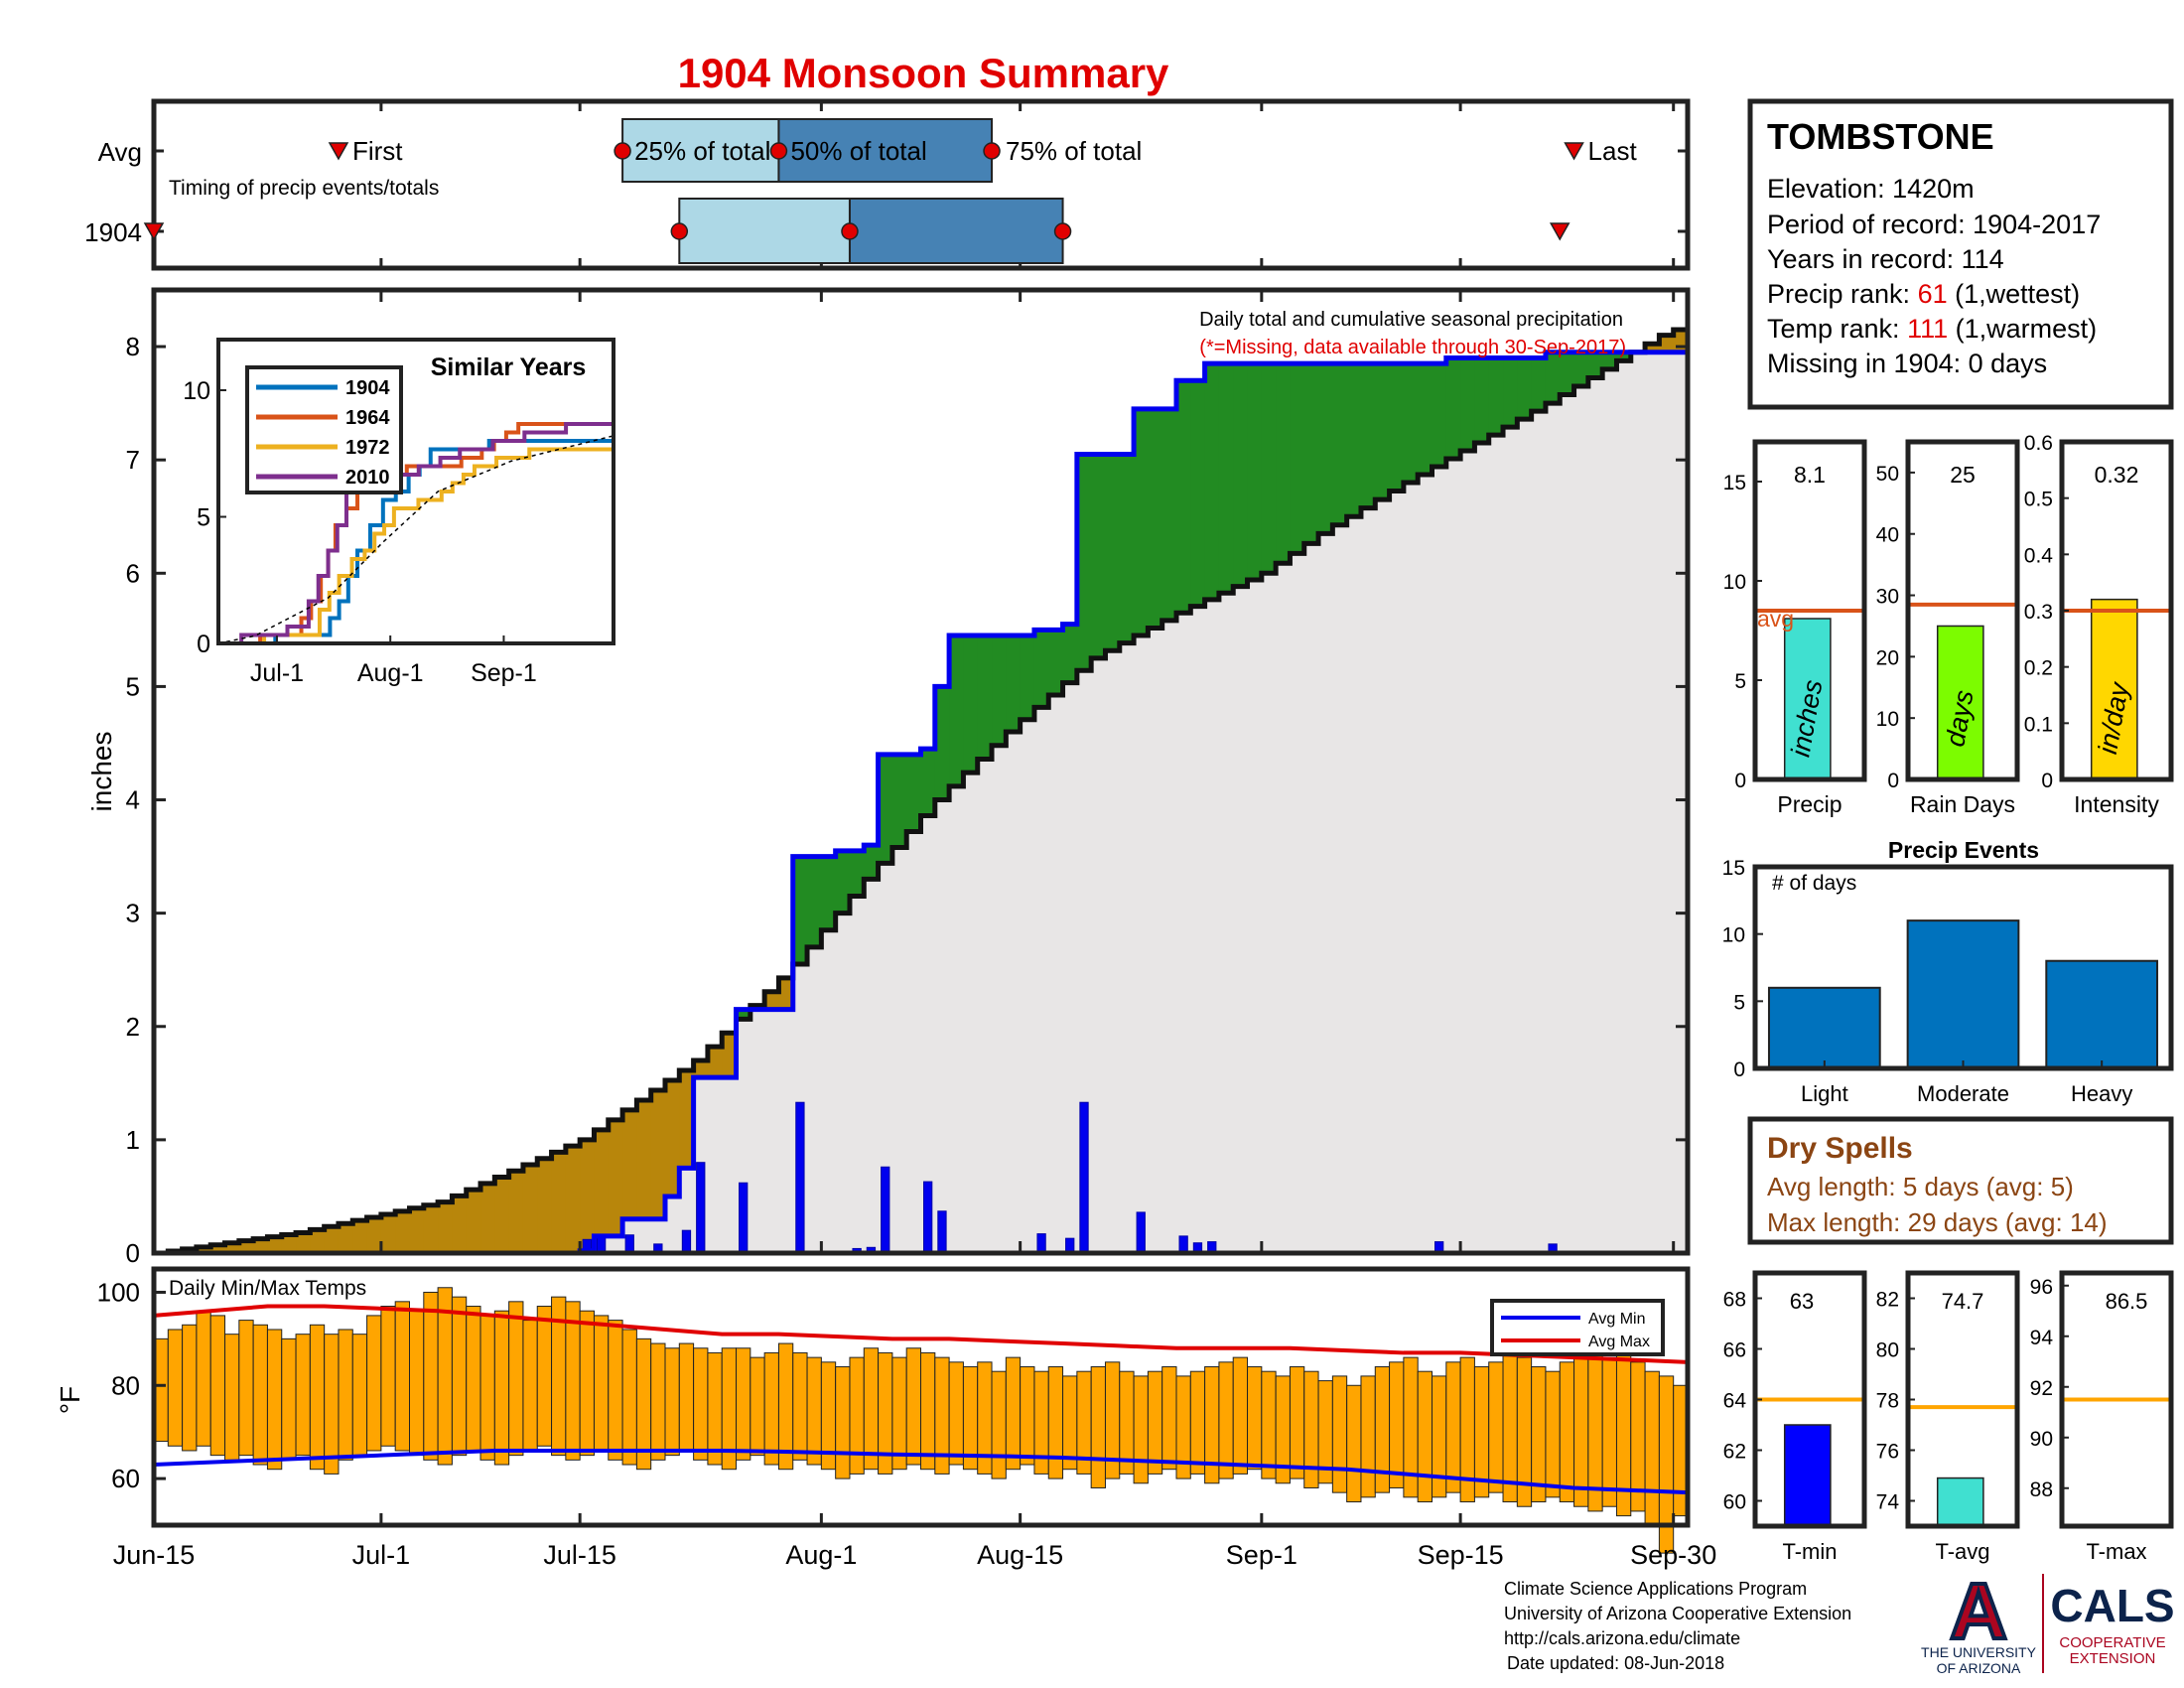  What do you see at coordinates (133, 346) in the screenshot?
I see `main-y-tick-label: 8` at bounding box center [133, 346].